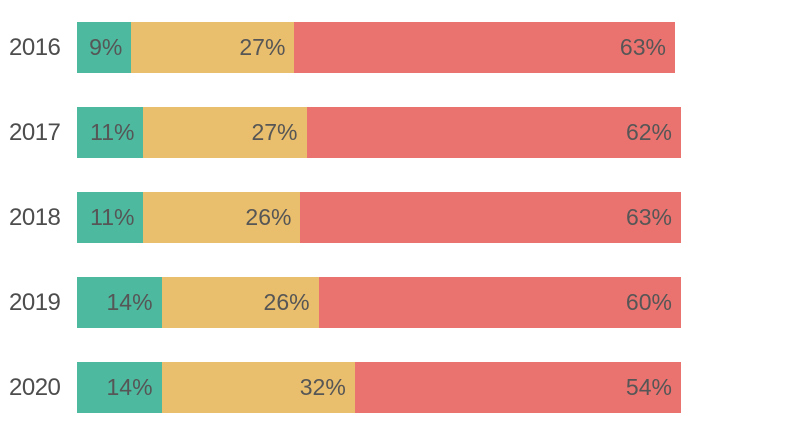 Image resolution: width=800 pixels, height=434 pixels. What do you see at coordinates (322, 387) in the screenshot?
I see `value-label: 32%` at bounding box center [322, 387].